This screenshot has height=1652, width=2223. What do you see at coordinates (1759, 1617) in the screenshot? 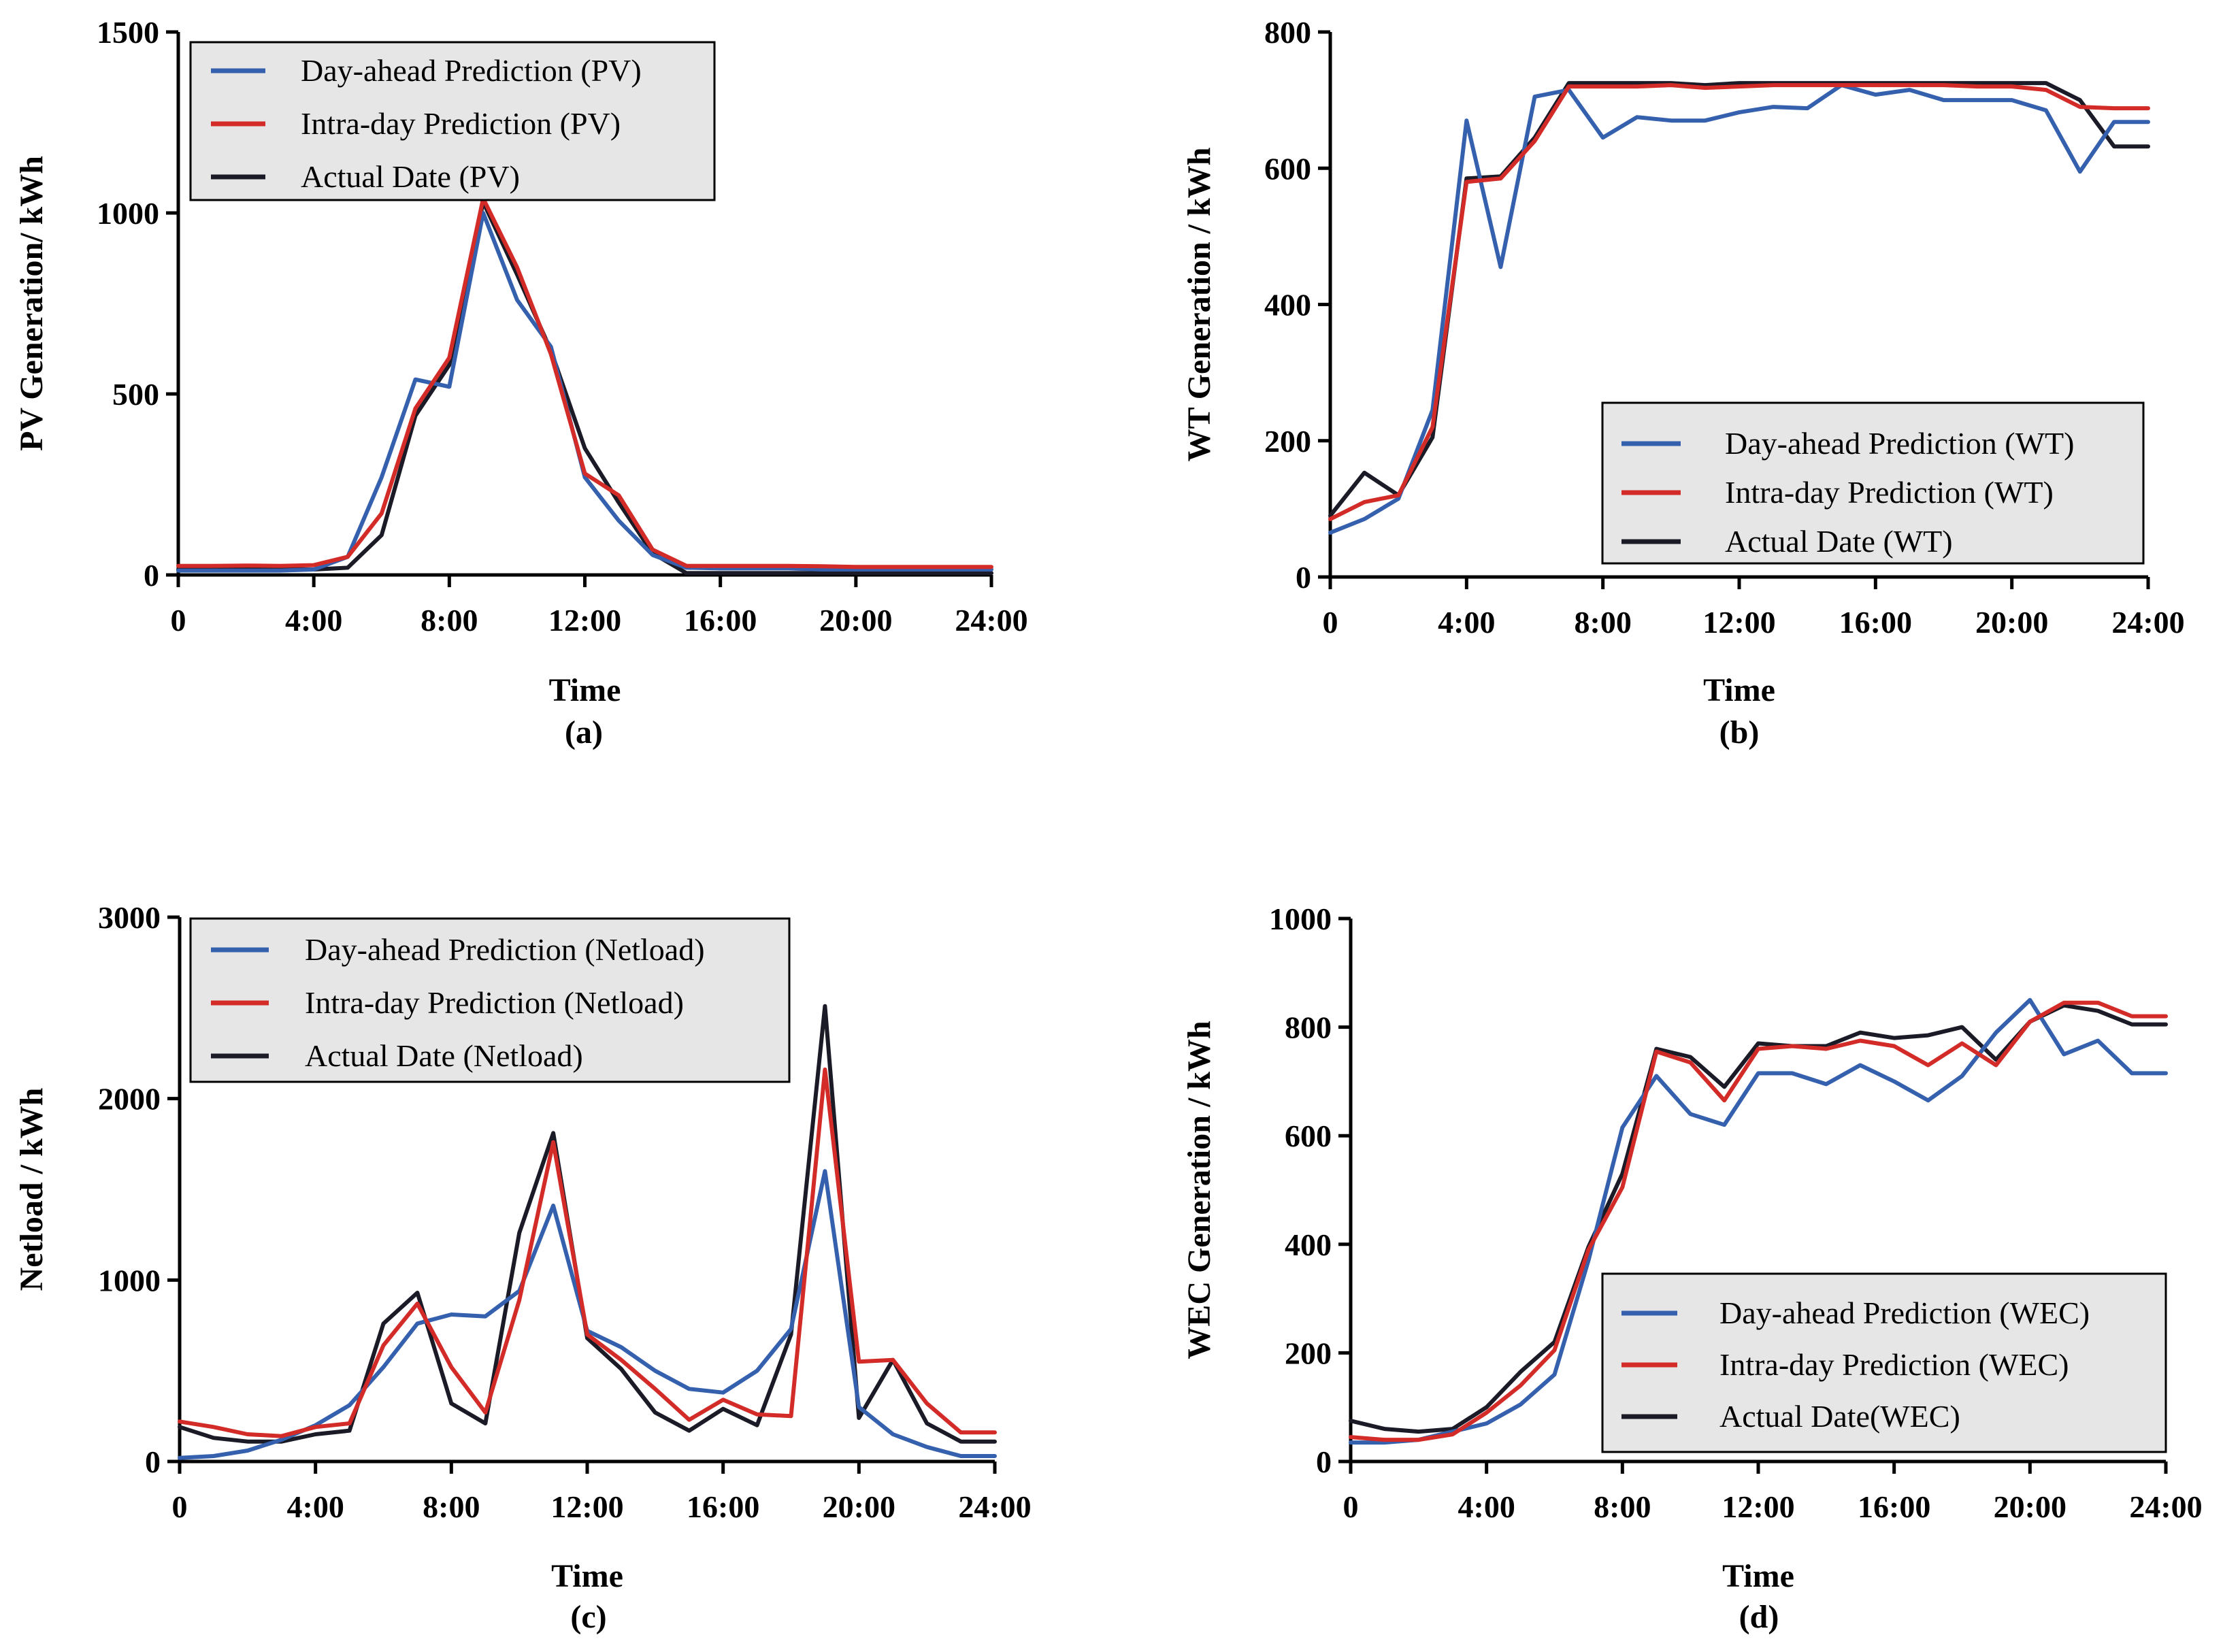
I see `panel-caption: (d)` at bounding box center [1759, 1617].